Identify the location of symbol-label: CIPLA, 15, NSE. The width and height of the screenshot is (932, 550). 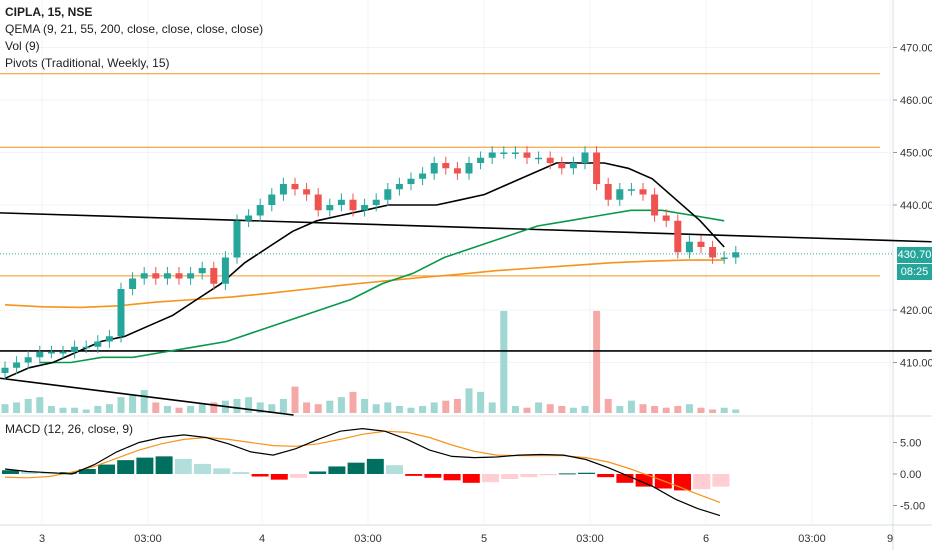
(49, 12).